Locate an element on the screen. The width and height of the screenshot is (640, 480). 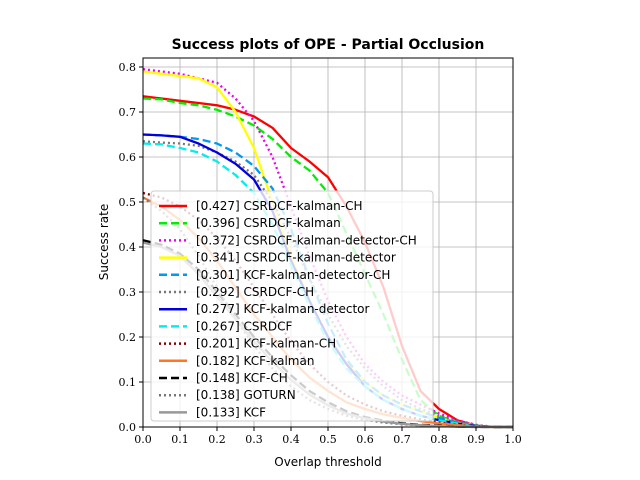
y-axis-label: Success rate is located at coordinates (104, 242).